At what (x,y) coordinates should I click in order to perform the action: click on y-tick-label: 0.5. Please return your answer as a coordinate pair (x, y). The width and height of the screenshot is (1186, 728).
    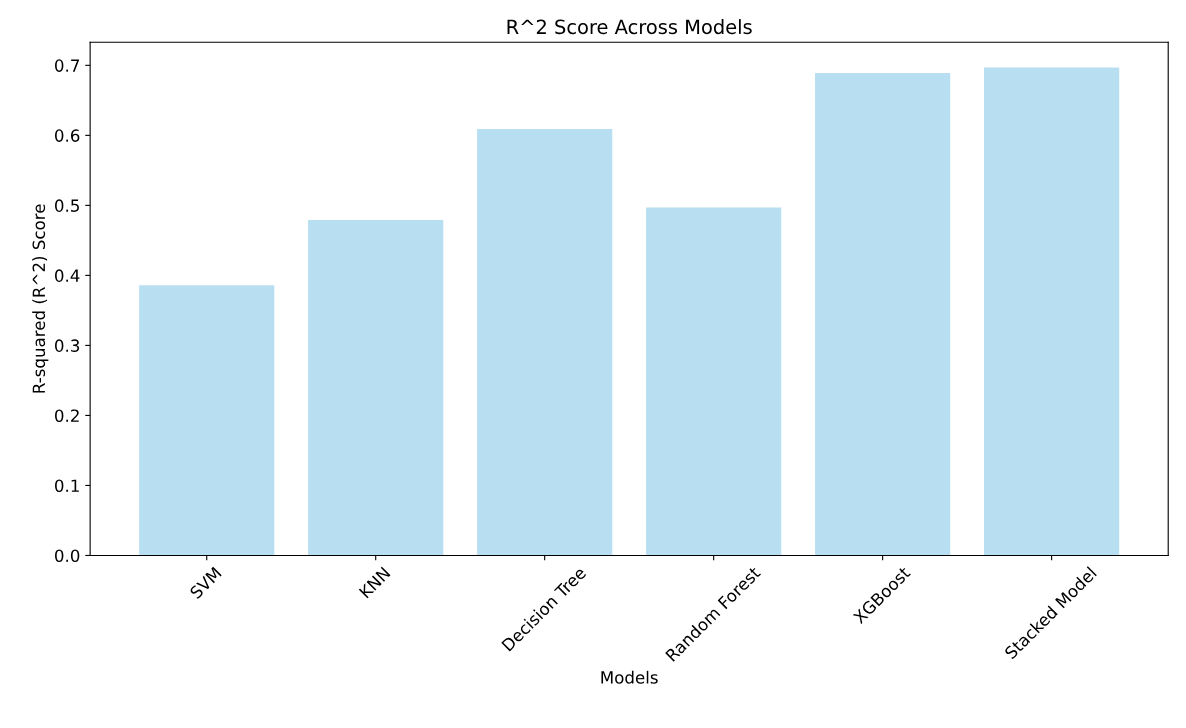
    Looking at the image, I should click on (67, 205).